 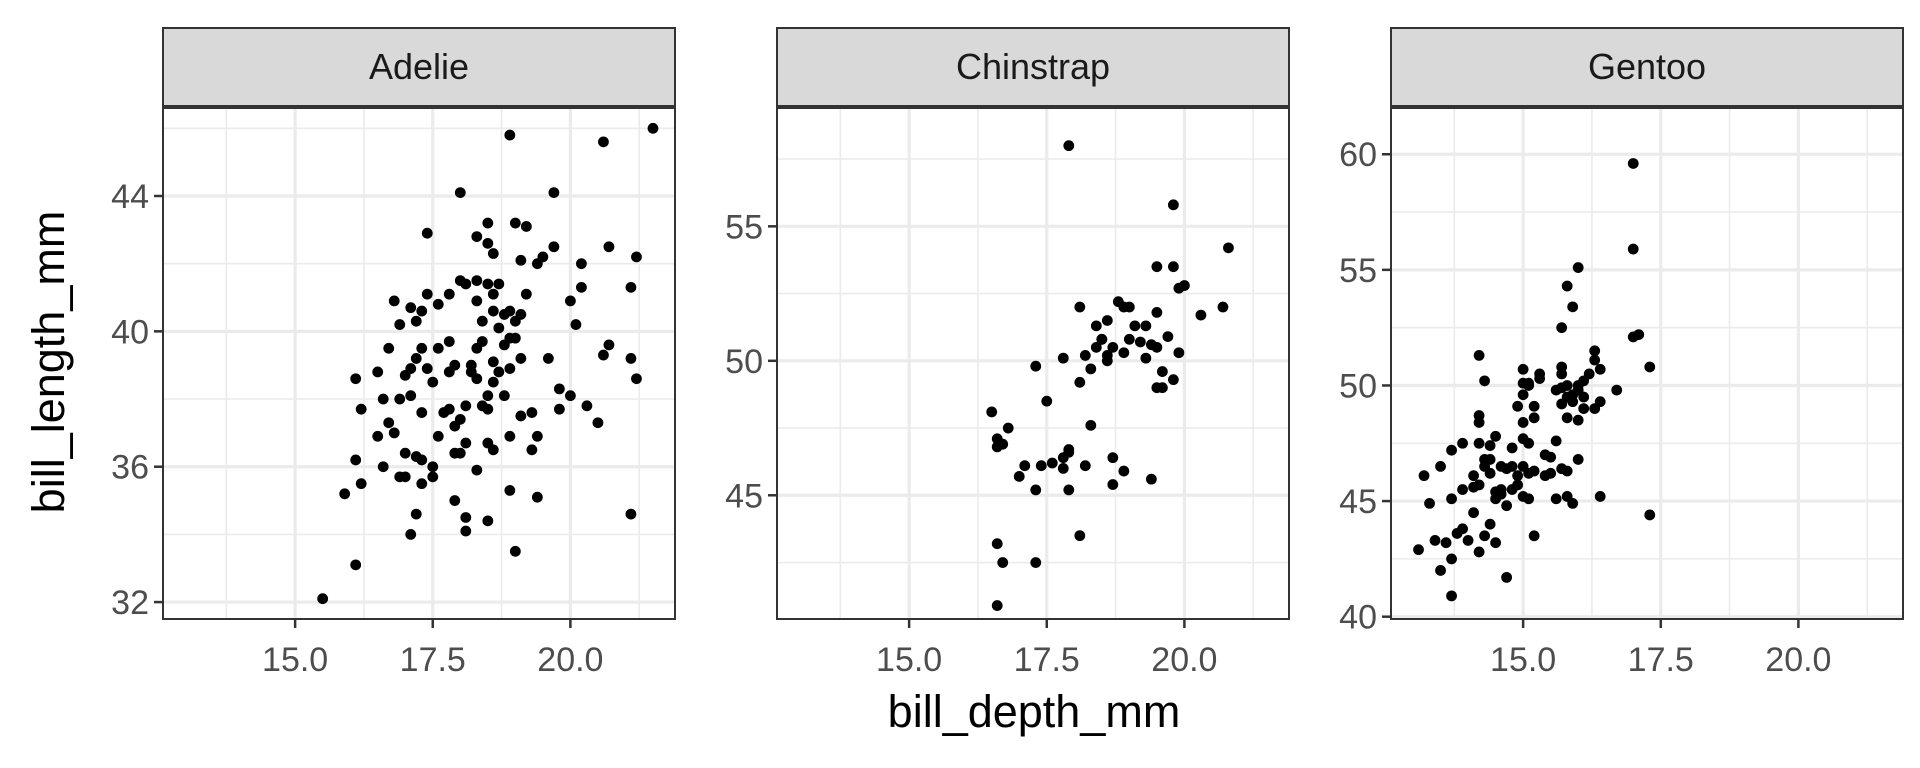 What do you see at coordinates (1033, 66) in the screenshot?
I see `facet-strip-label: Chinstrap` at bounding box center [1033, 66].